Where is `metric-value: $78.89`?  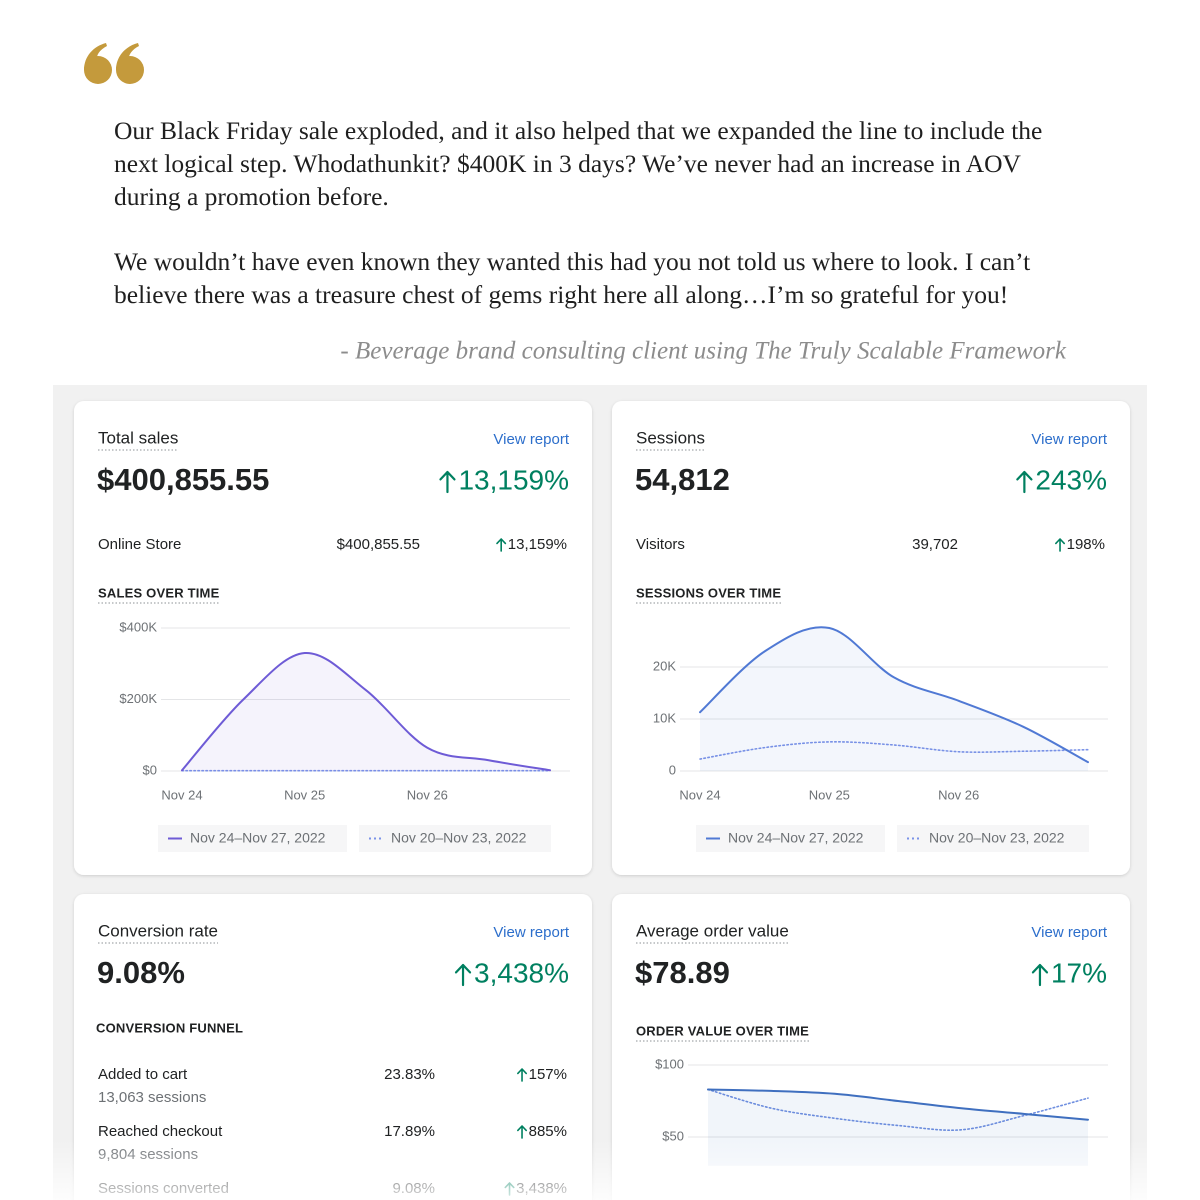
metric-value: $78.89 is located at coordinates (682, 972).